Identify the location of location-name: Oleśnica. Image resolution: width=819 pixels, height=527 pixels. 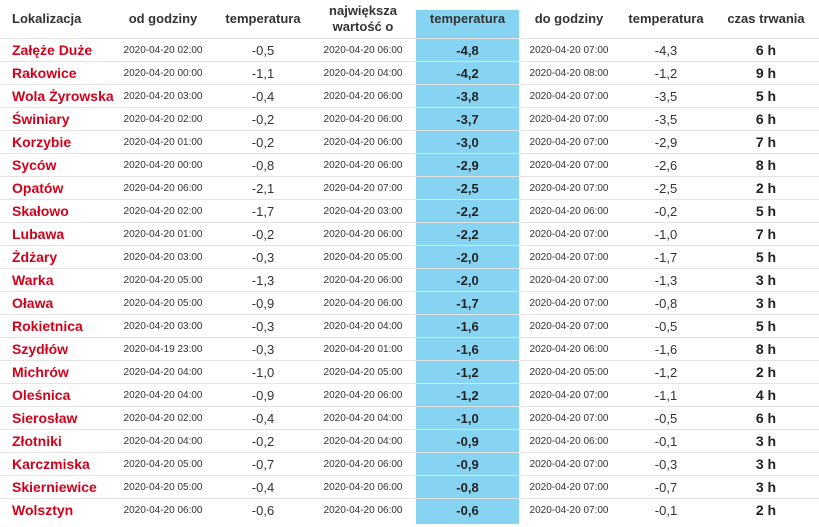
(41, 395).